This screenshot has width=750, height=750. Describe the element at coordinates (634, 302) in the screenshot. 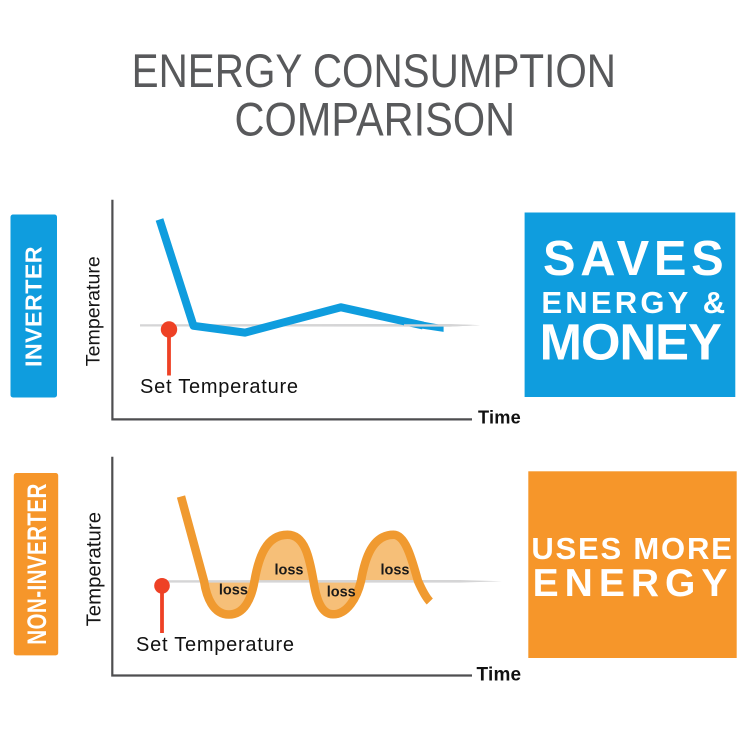

I see `svg-text: ENERGY &` at that location.